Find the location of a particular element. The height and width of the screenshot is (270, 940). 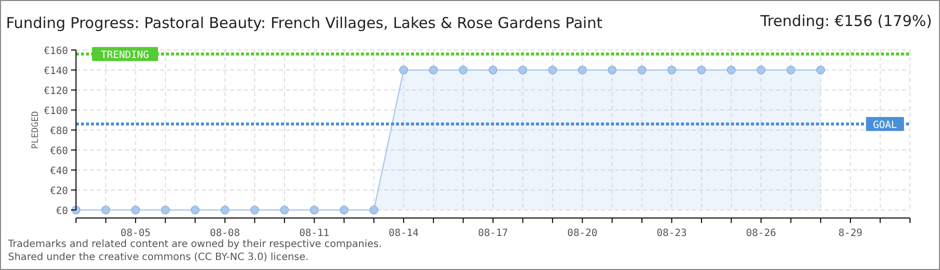

x-tick-label: 08-08 is located at coordinates (225, 233).